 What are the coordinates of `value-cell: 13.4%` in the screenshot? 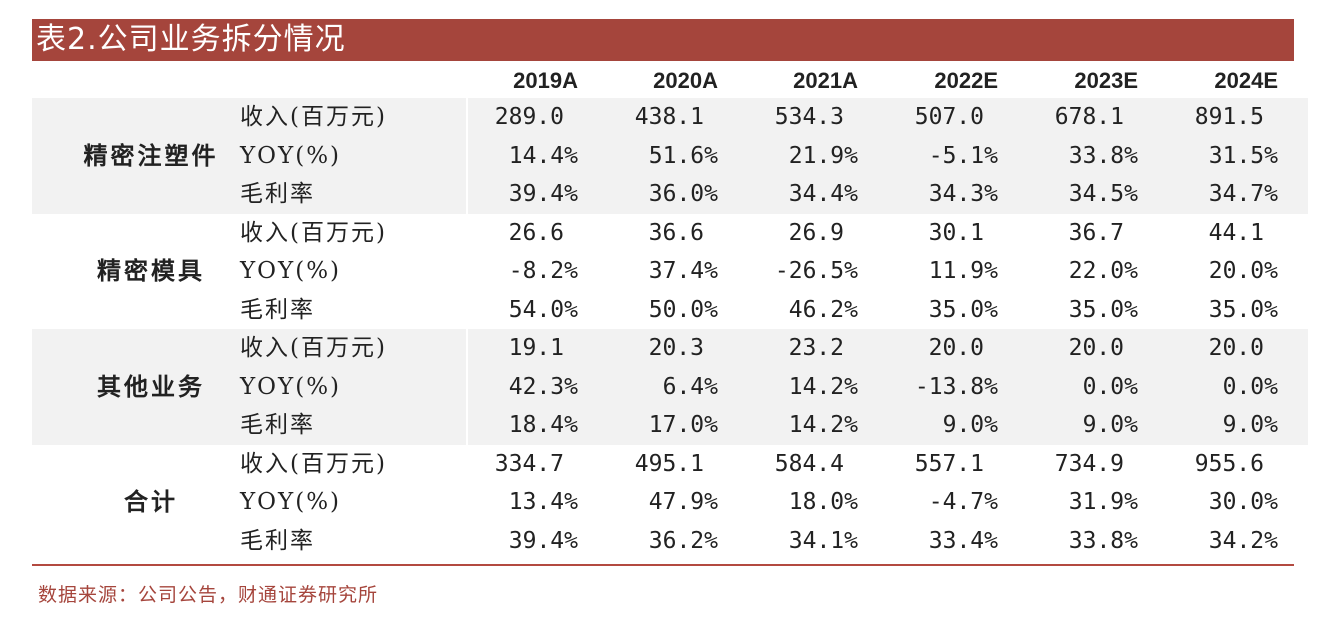 It's located at (543, 502).